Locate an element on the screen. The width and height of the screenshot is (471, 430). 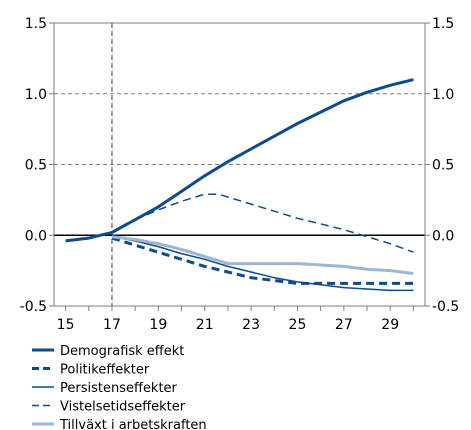
x-tick-label: 25 is located at coordinates (298, 325).